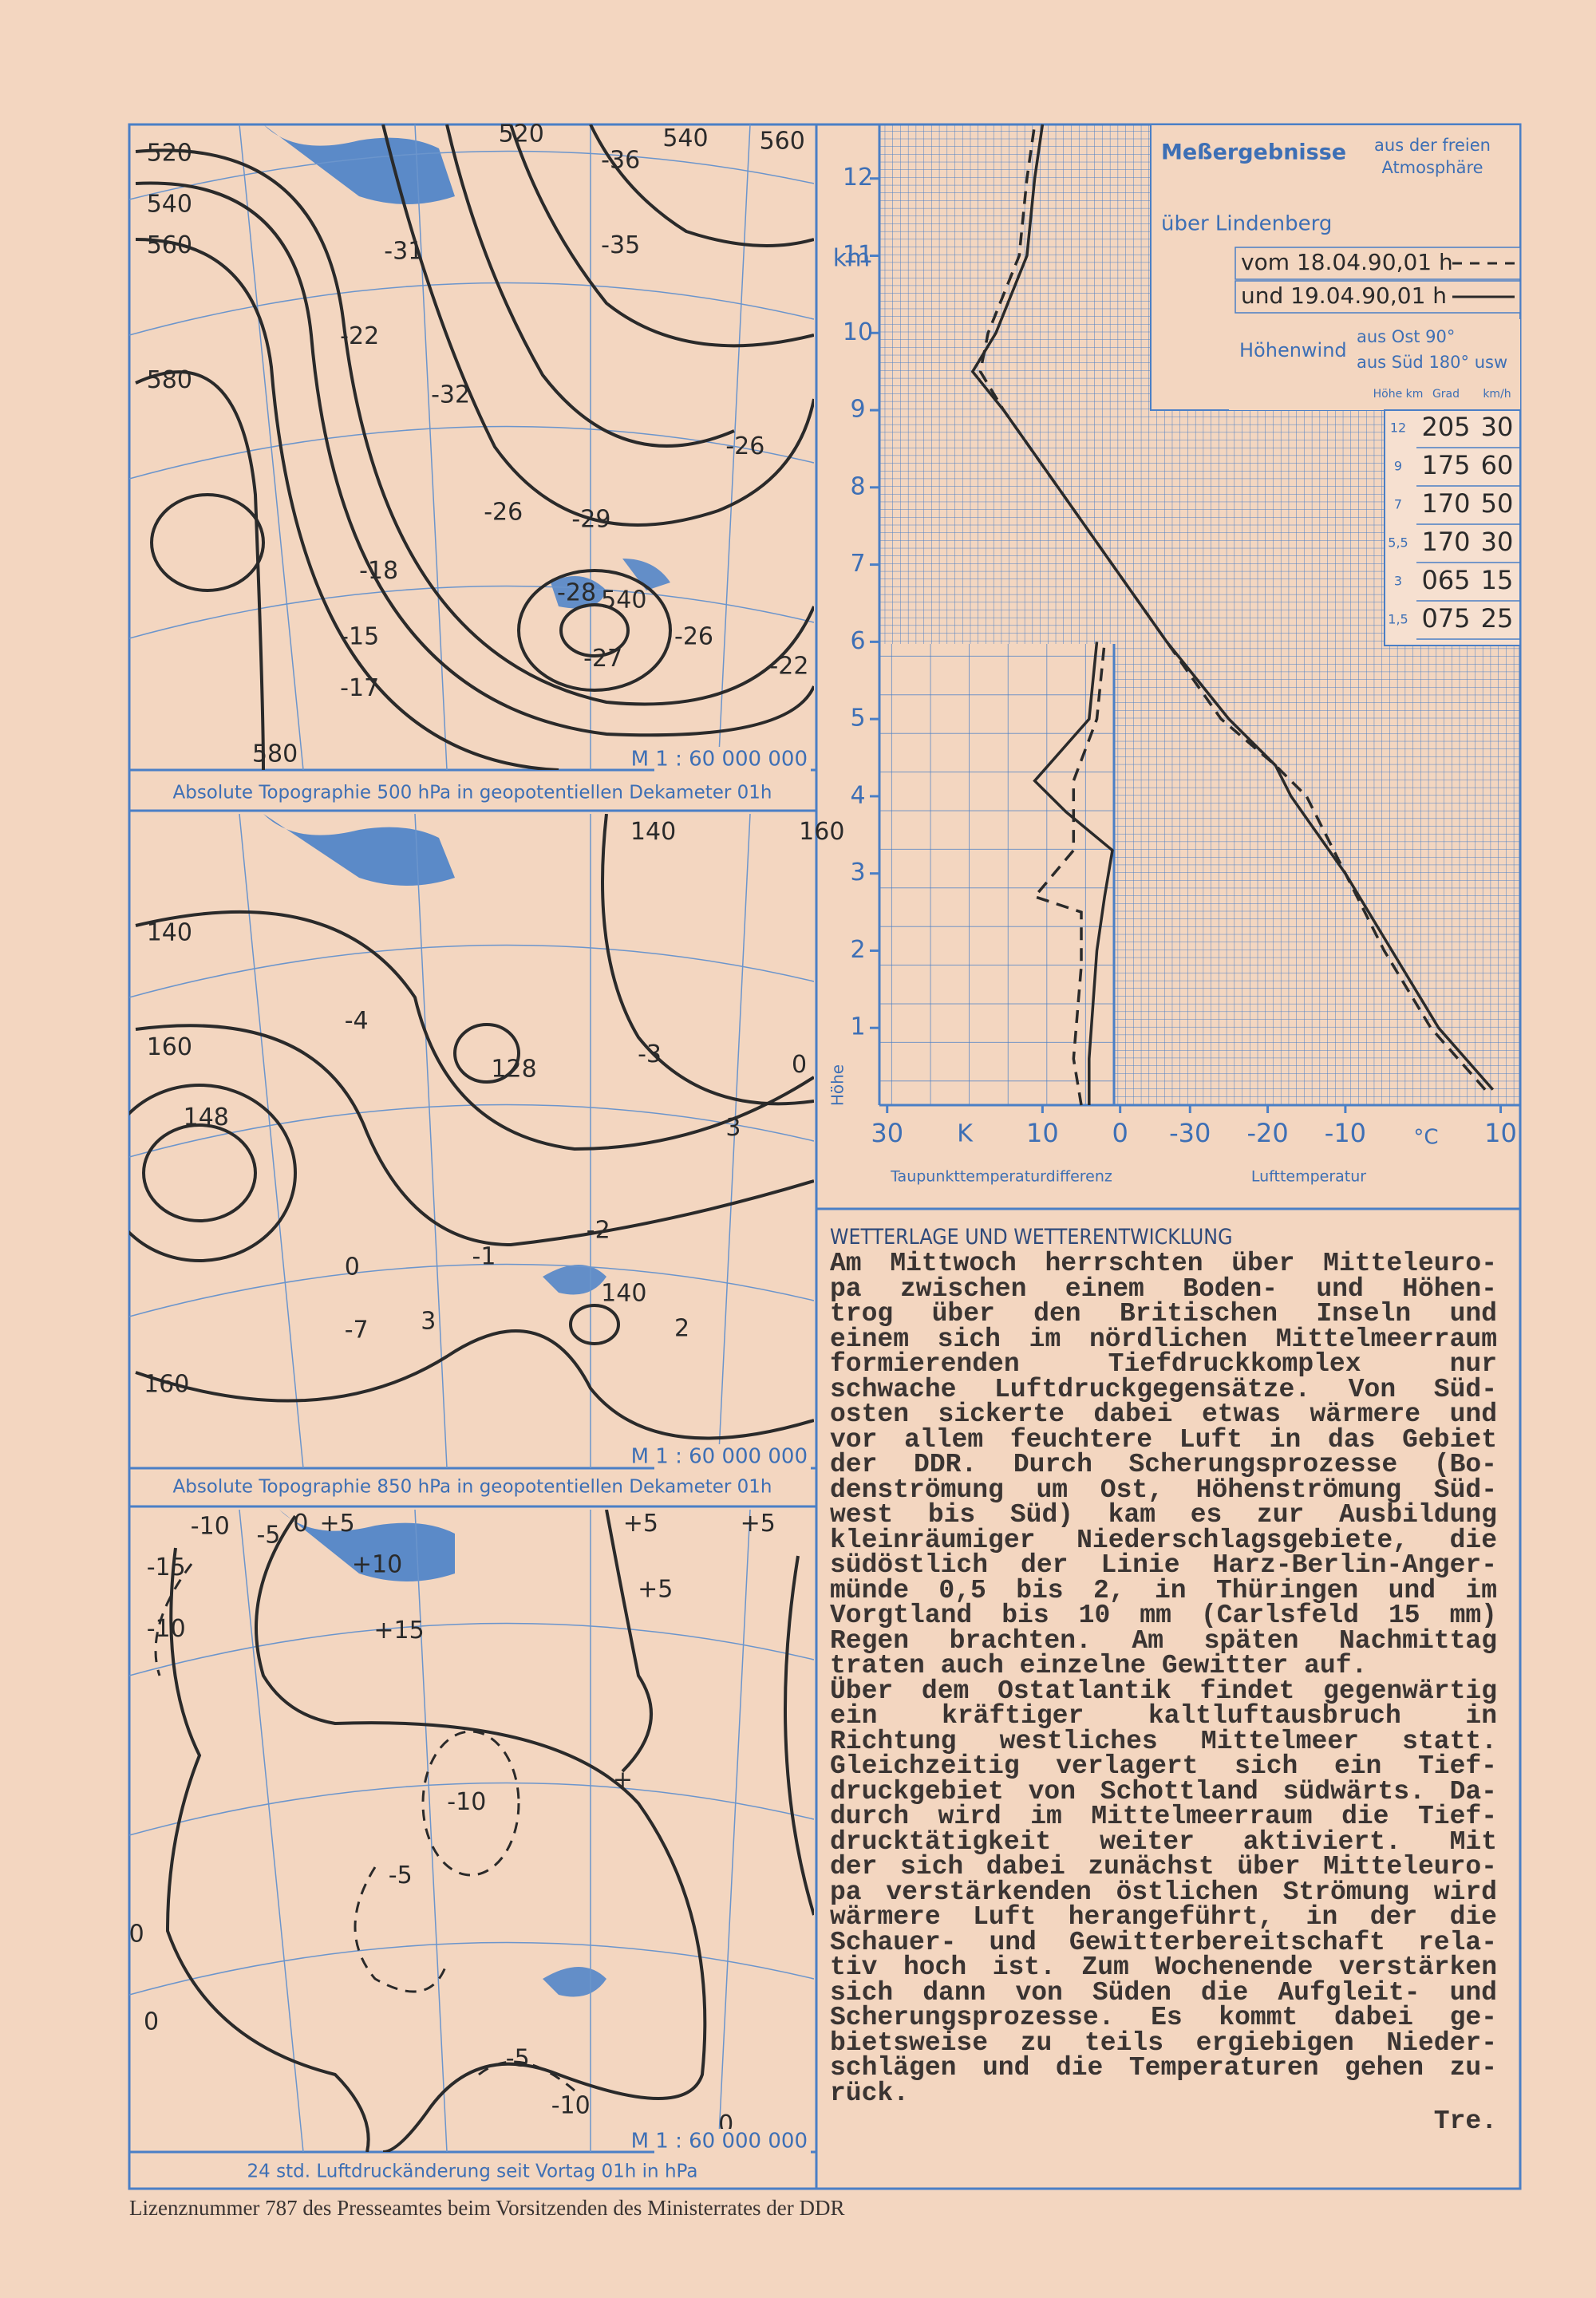 The height and width of the screenshot is (2298, 1596). I want to click on map-label: 148, so click(206, 1117).